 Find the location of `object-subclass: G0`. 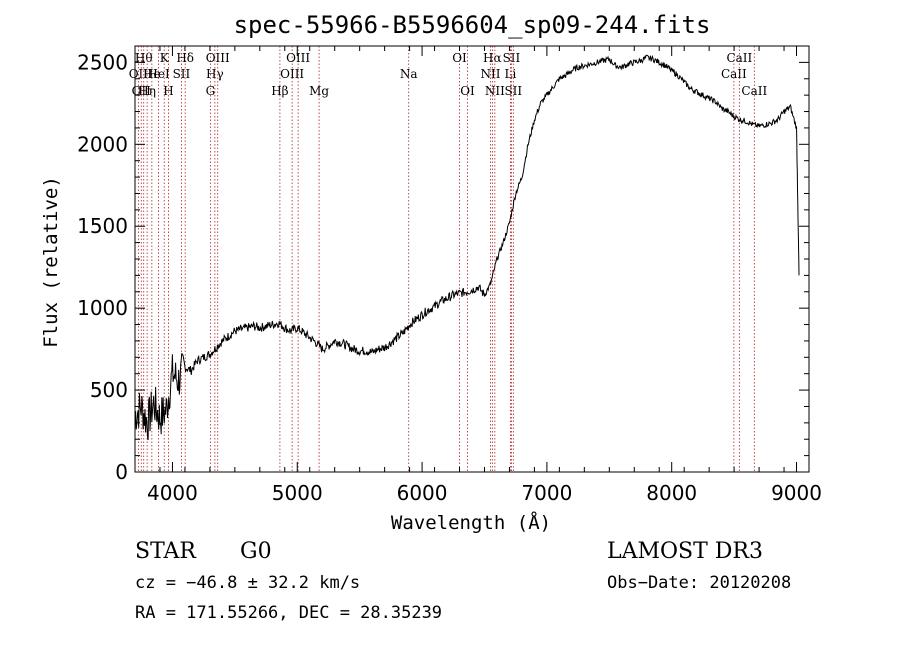

object-subclass: G0 is located at coordinates (256, 551).